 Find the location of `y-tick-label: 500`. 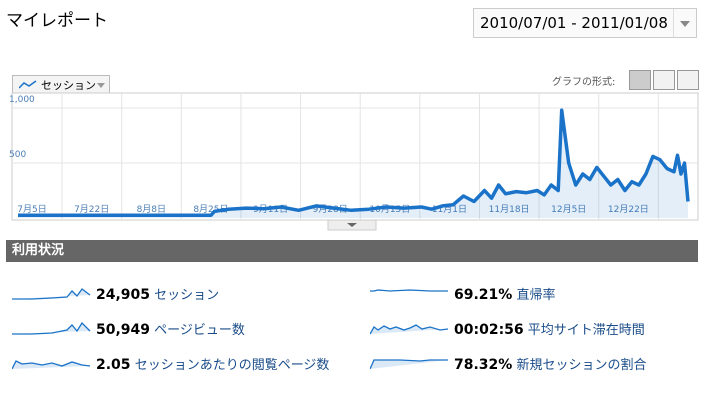

y-tick-label: 500 is located at coordinates (17, 155).